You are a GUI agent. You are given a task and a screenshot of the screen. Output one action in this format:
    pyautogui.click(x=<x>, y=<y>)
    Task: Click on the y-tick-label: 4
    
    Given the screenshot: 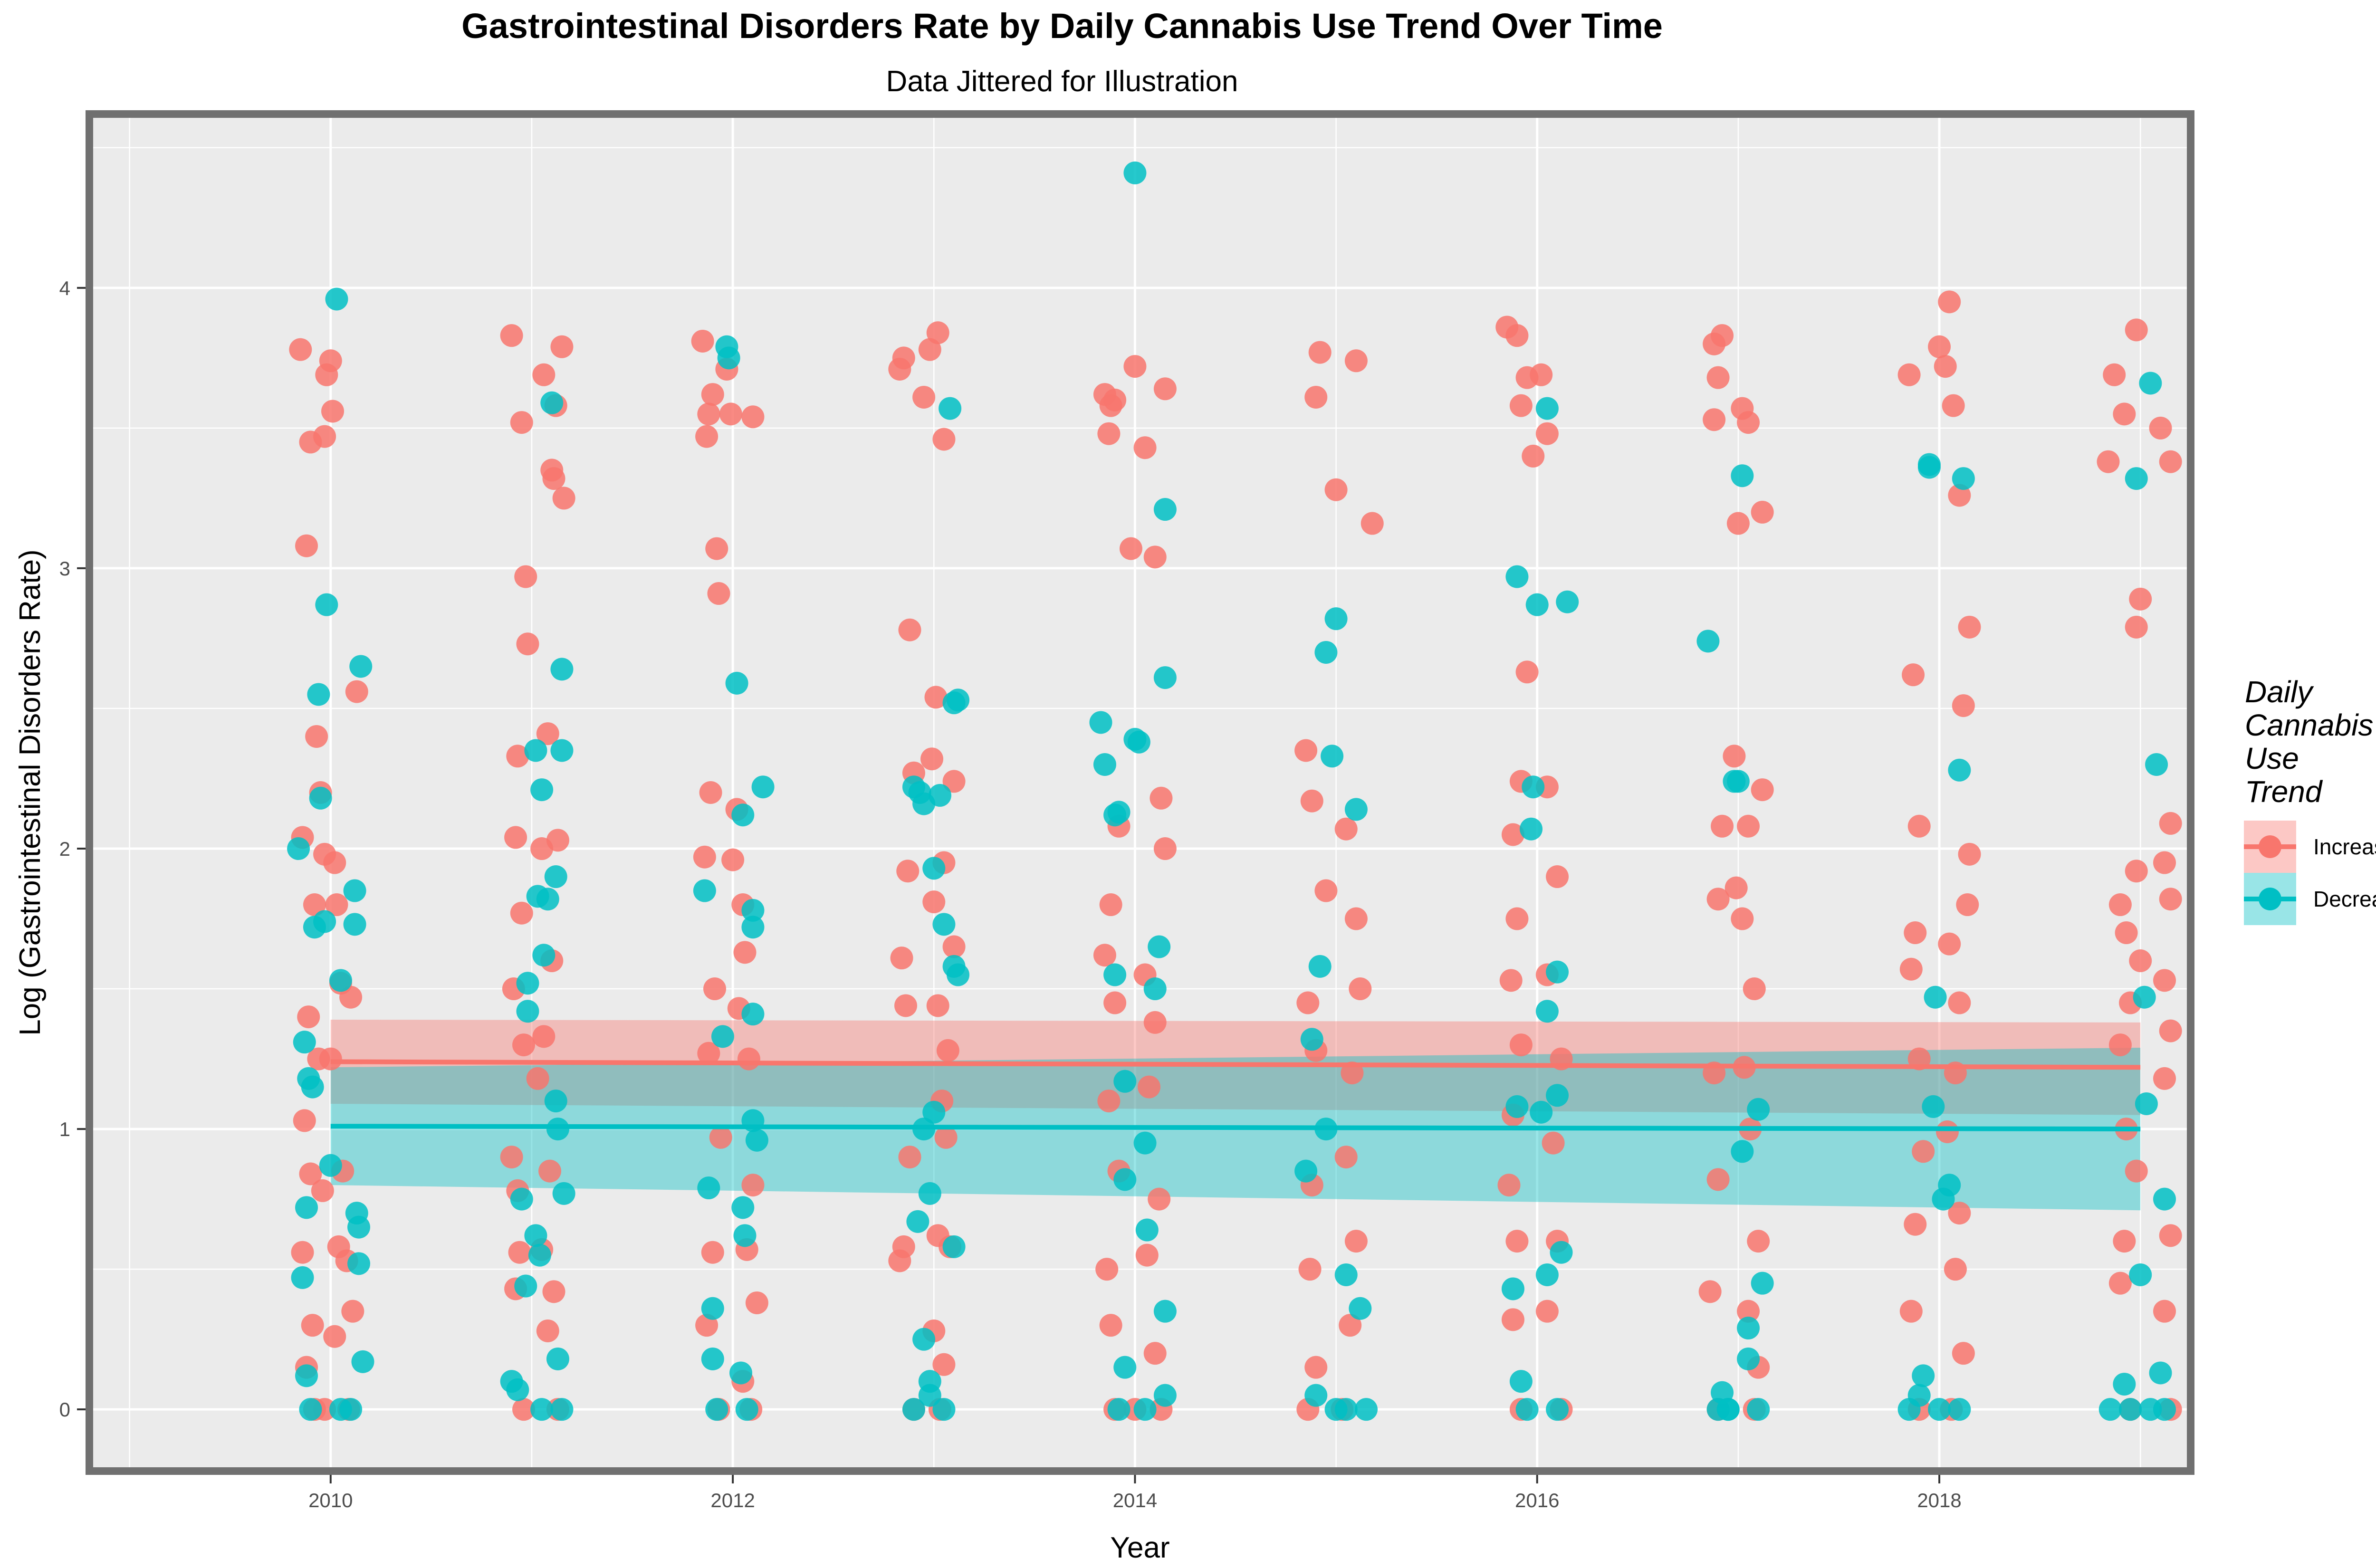 What is the action you would take?
    pyautogui.click(x=64, y=288)
    